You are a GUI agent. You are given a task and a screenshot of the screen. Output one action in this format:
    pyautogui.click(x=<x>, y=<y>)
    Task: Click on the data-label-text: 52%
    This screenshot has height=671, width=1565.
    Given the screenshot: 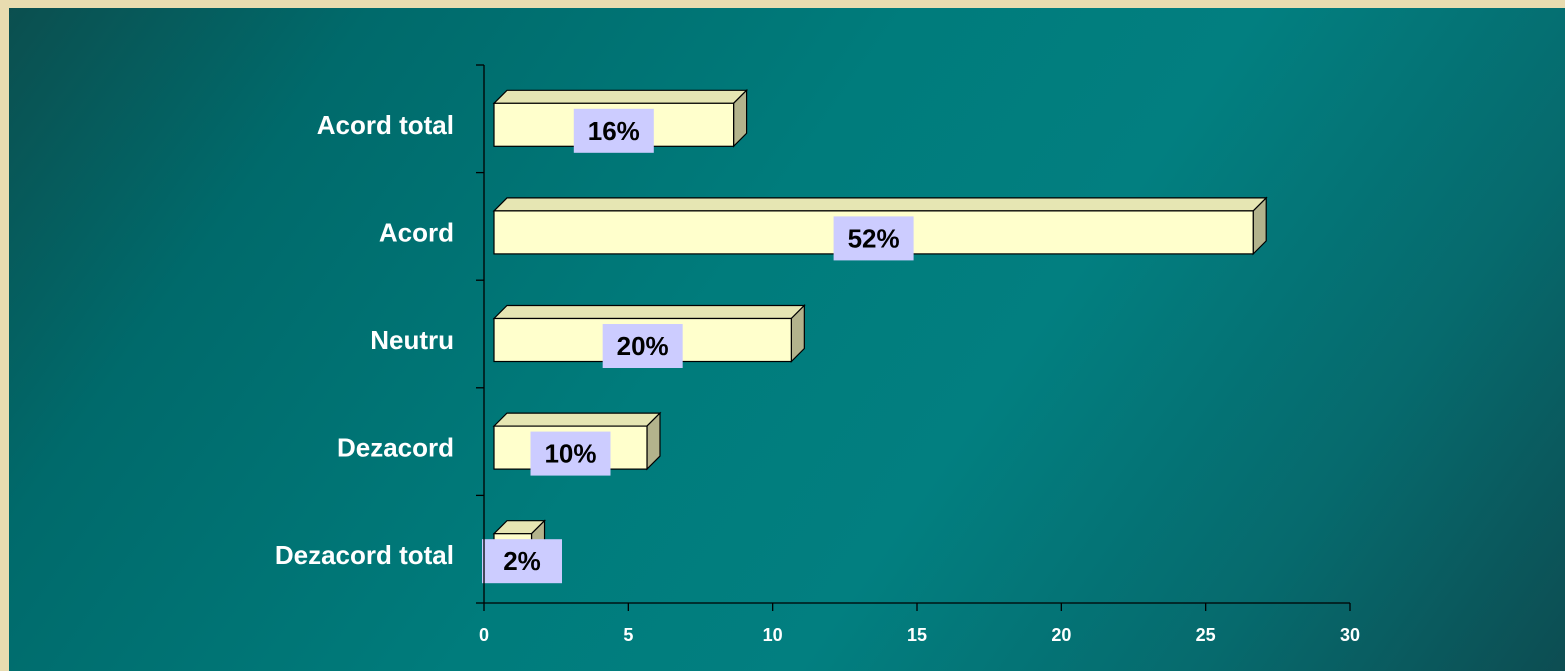 What is the action you would take?
    pyautogui.click(x=874, y=238)
    